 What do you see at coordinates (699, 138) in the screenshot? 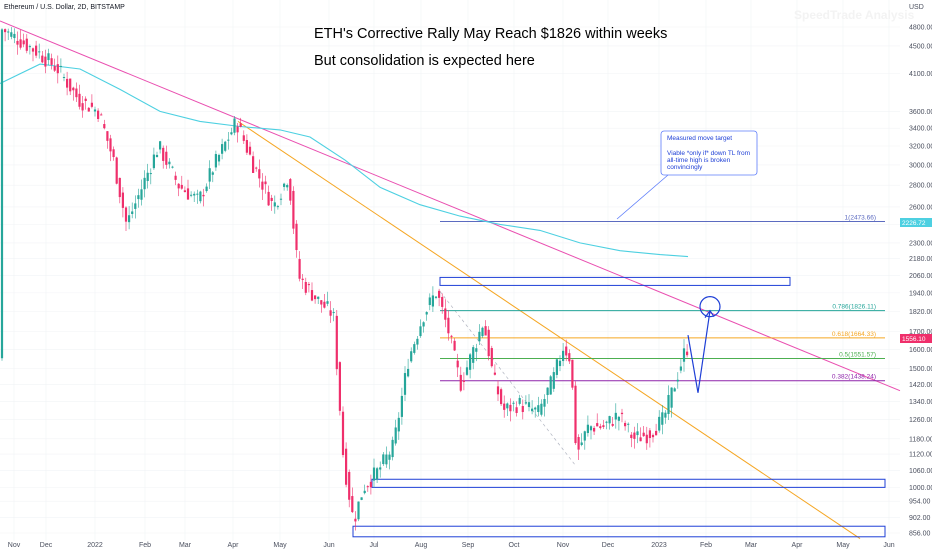
I see `callout-title: Measured move target` at bounding box center [699, 138].